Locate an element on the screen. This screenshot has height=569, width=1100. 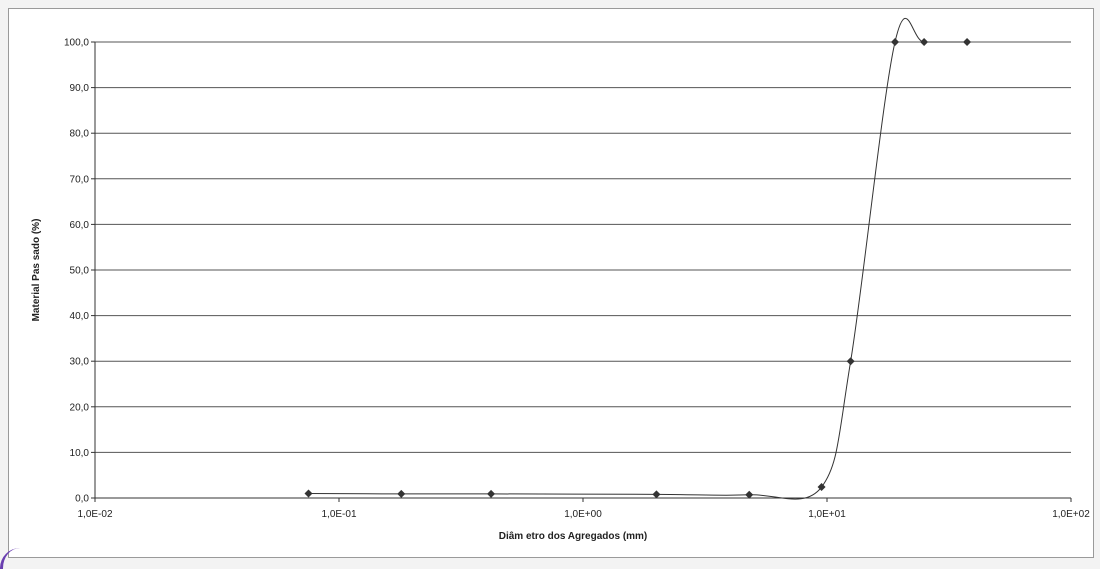
corner-scan-mark is located at coordinates (16, 558).